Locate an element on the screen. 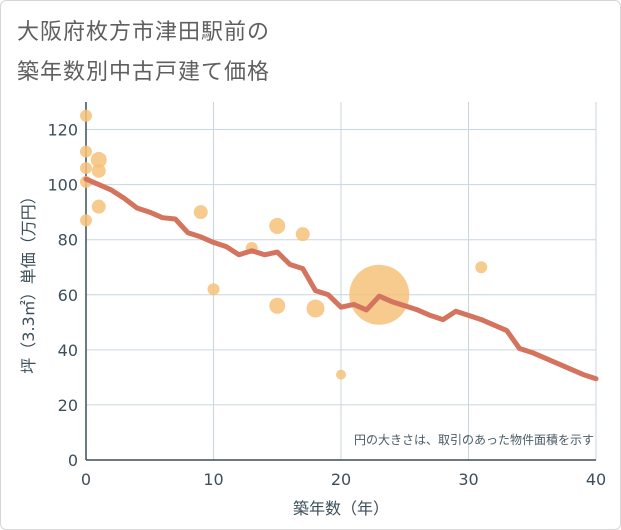 The image size is (621, 530). y-tick-label: 40 is located at coordinates (68, 350).